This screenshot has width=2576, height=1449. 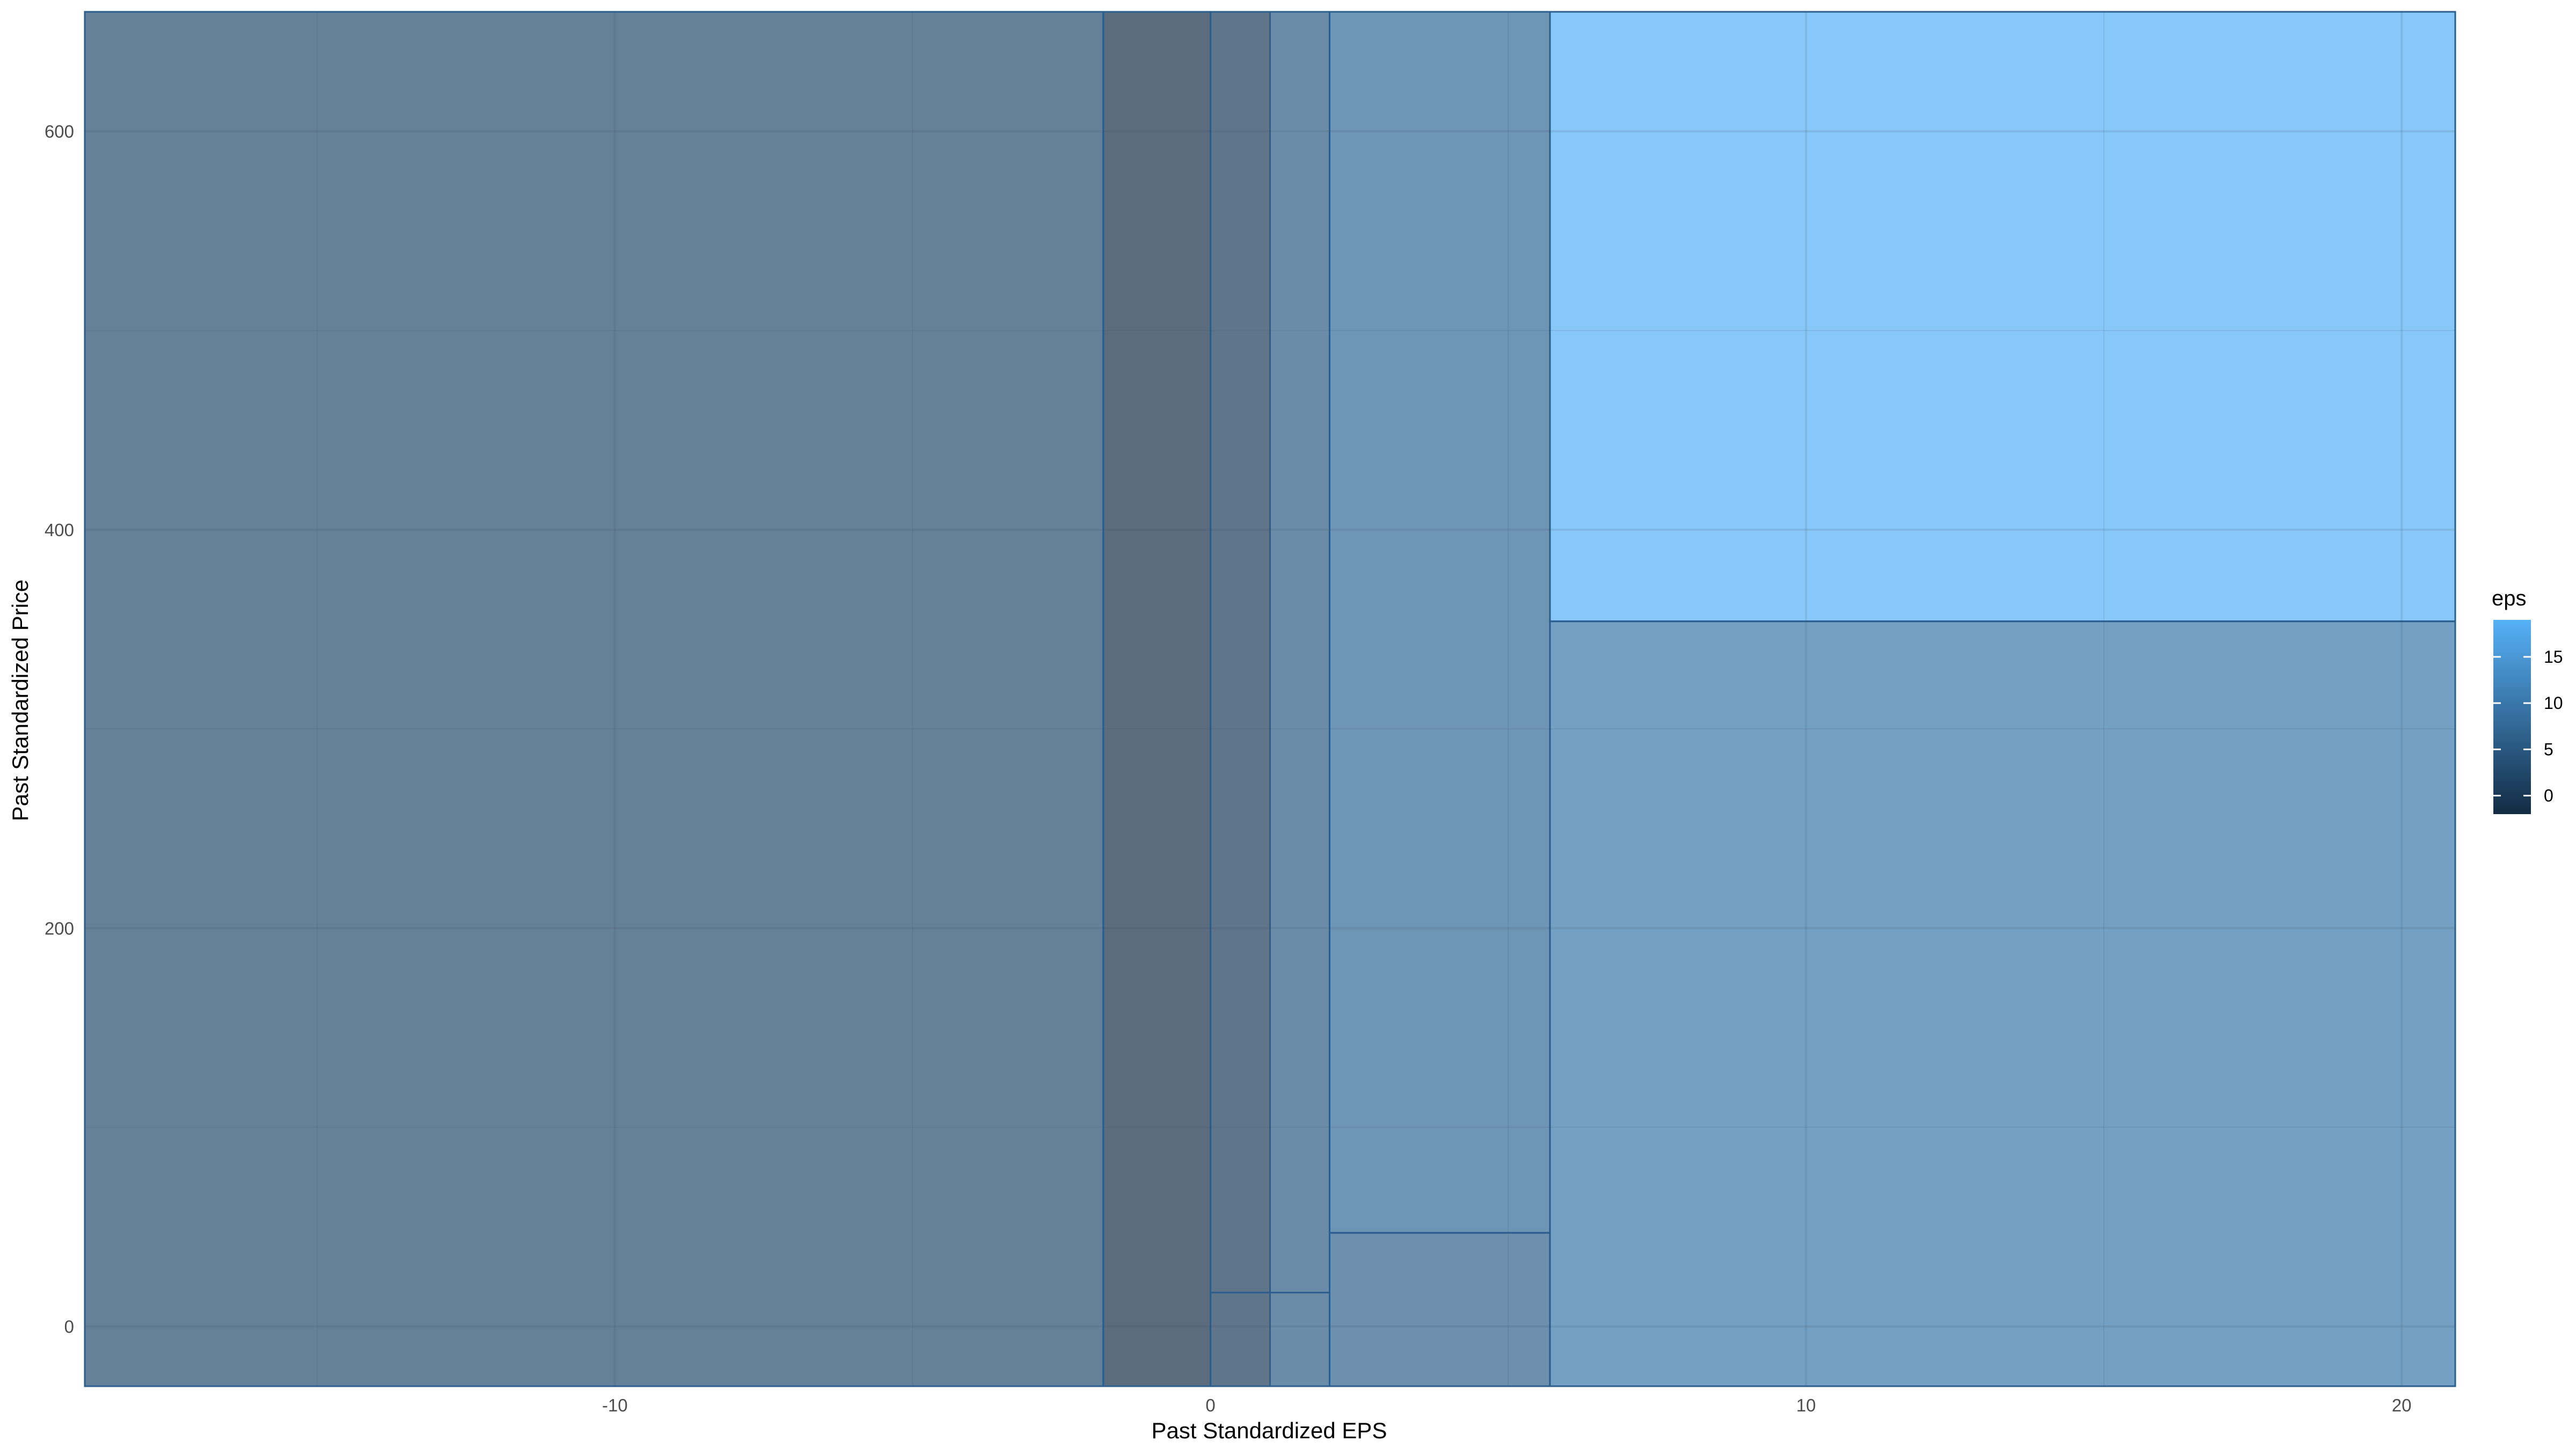 What do you see at coordinates (1806, 1405) in the screenshot?
I see `x-tick-label: 10` at bounding box center [1806, 1405].